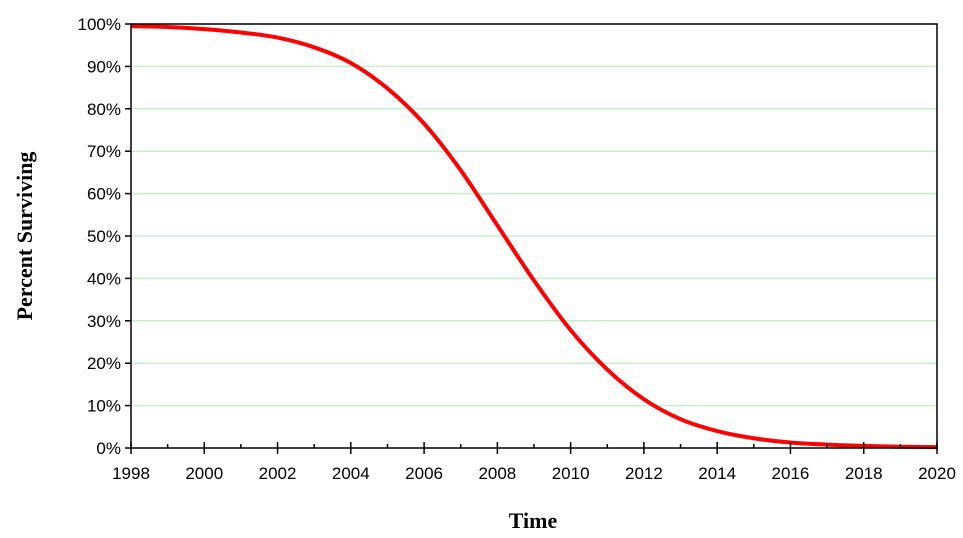  Describe the element at coordinates (351, 473) in the screenshot. I see `x-tick-label: 2004` at that location.